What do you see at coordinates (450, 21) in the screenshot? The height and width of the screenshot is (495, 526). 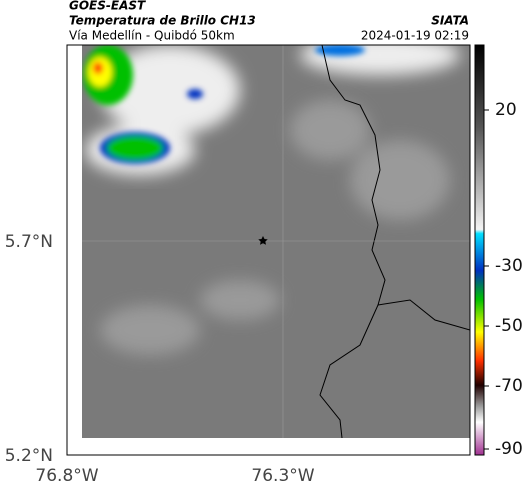 I see `source: SIATA` at bounding box center [450, 21].